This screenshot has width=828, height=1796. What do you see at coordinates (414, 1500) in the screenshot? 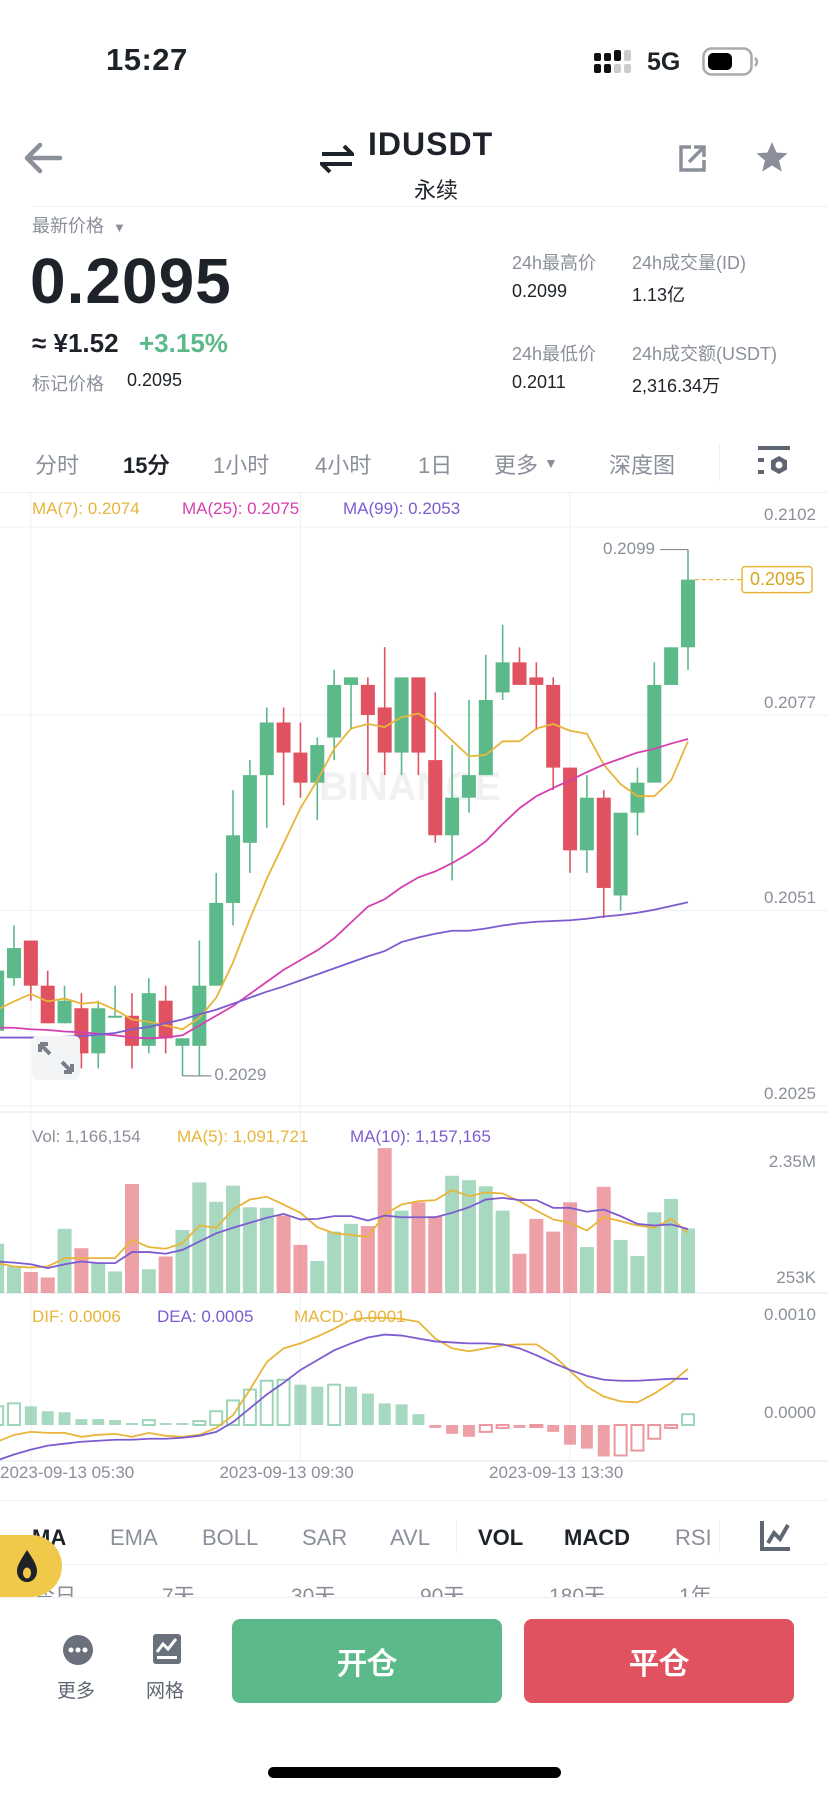
I see `date-axis-divider` at bounding box center [414, 1500].